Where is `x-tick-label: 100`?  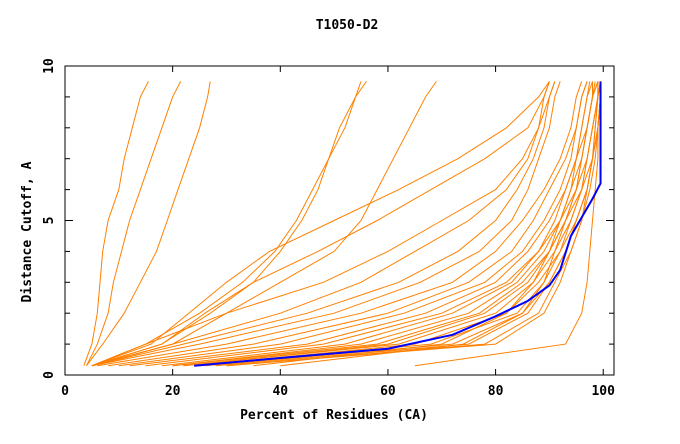
x-tick-label: 100 is located at coordinates (603, 391).